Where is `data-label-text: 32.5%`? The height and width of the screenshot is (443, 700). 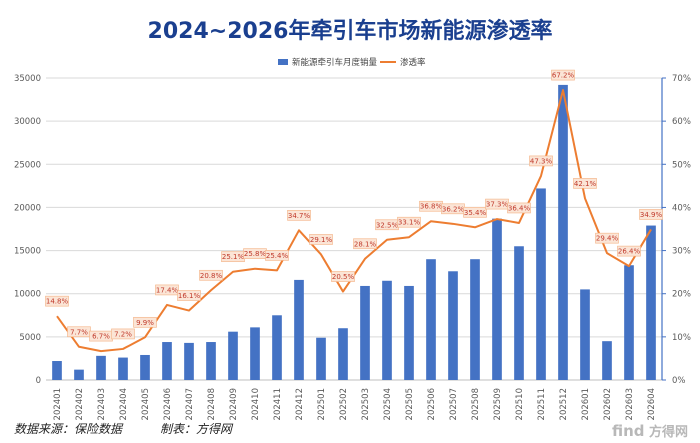 data-label-text: 32.5% is located at coordinates (387, 225).